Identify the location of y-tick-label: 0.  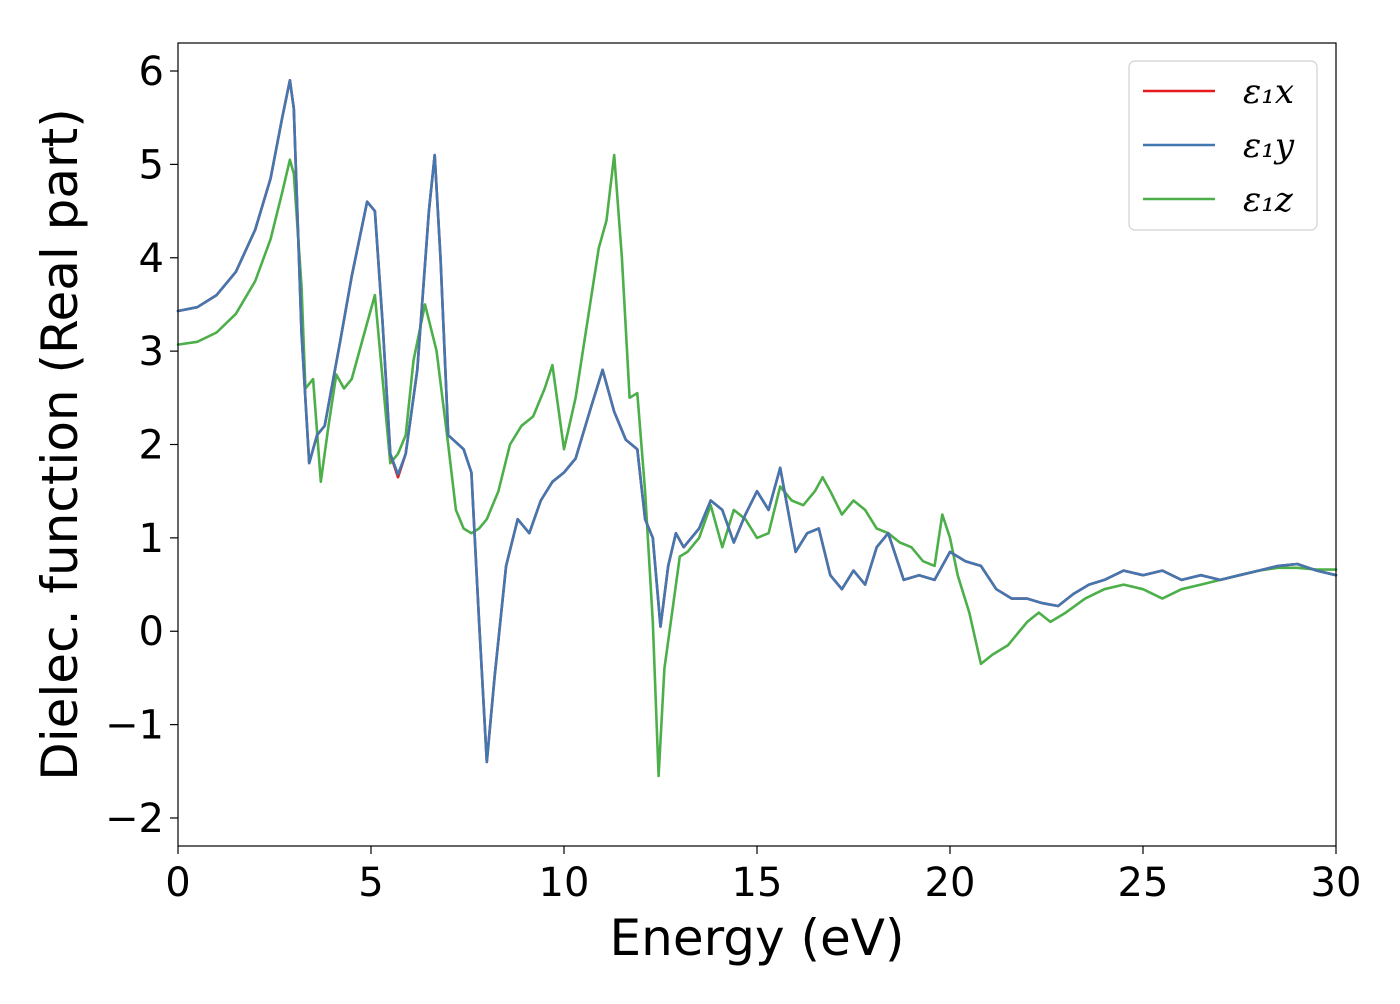
(151, 632).